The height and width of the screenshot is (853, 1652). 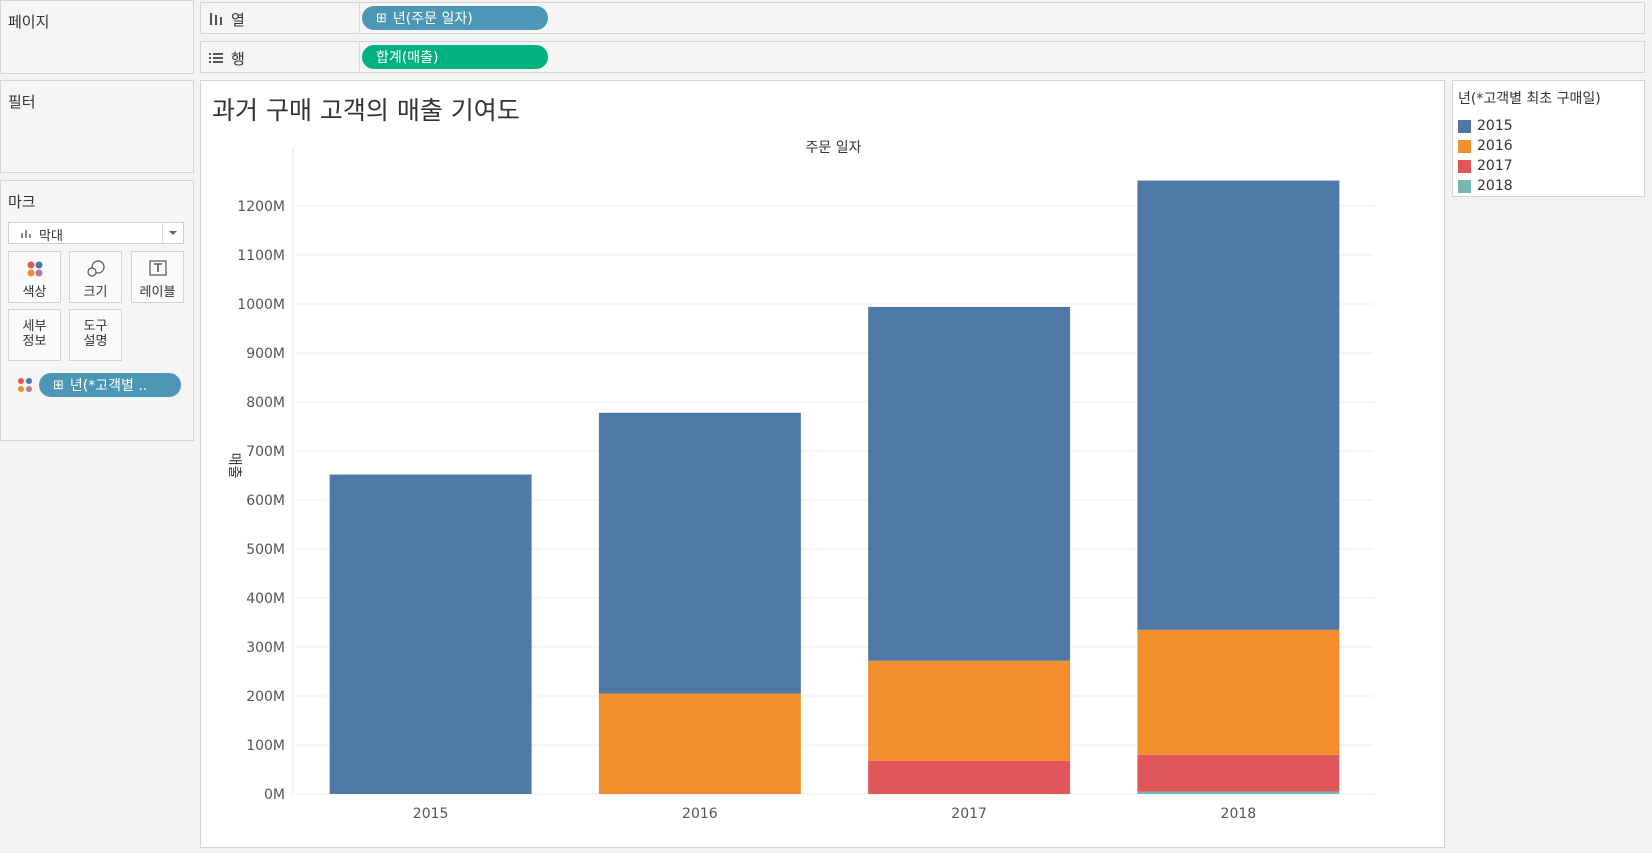 I want to click on legend-item-2015: 2015, so click(x=1485, y=126).